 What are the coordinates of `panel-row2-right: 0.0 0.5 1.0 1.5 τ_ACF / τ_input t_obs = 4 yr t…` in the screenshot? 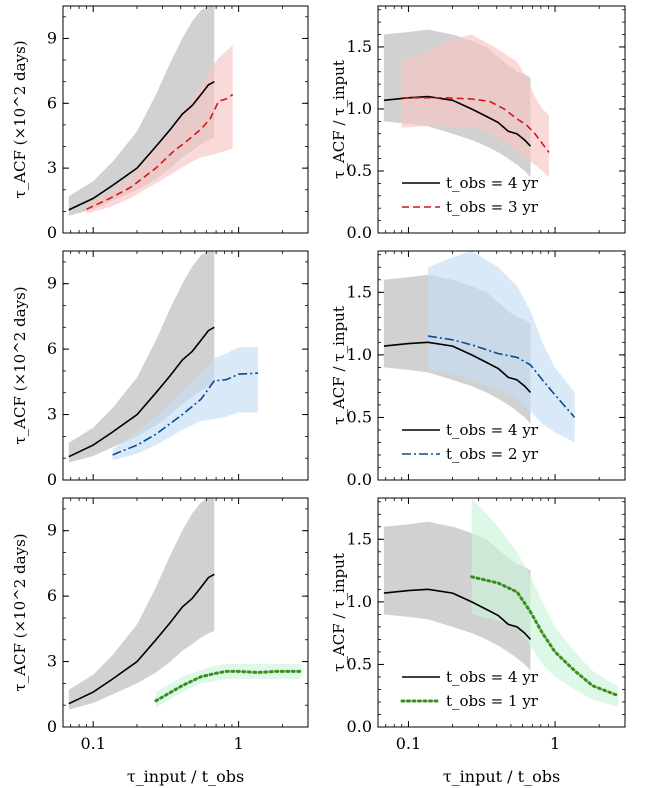 It's located at (478, 369).